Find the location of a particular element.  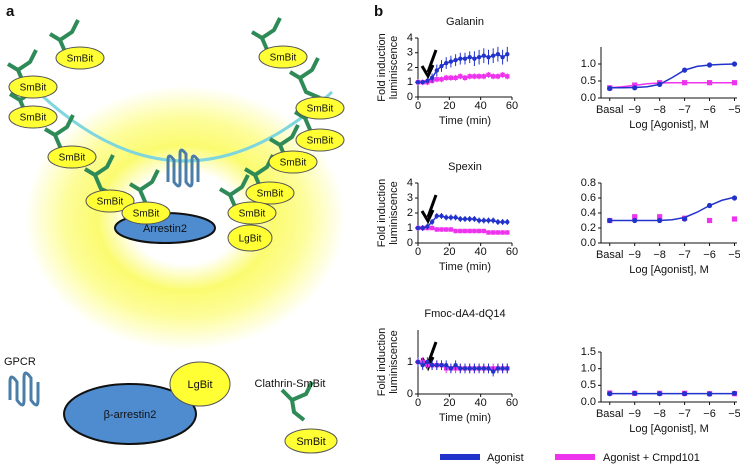

x-tick-label: −6 is located at coordinates (709, 110).